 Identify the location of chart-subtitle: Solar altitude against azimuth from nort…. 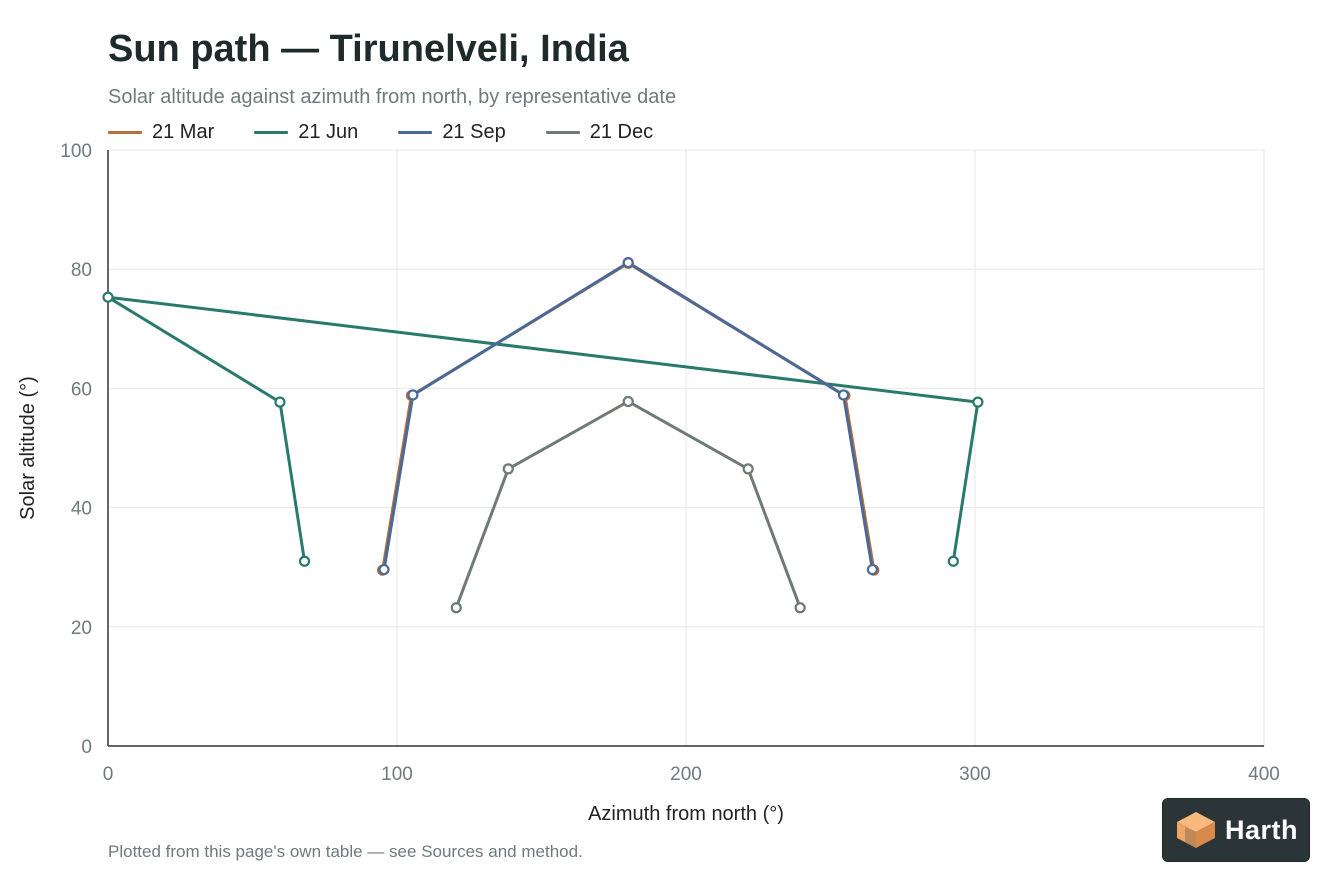
(392, 97).